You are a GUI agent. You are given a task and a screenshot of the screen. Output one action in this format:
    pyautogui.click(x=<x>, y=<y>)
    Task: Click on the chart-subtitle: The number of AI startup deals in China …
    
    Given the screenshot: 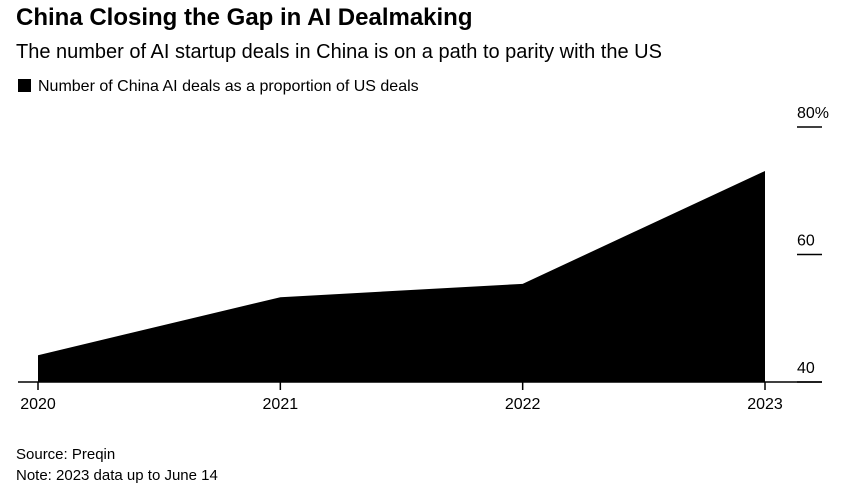 What is the action you would take?
    pyautogui.click(x=339, y=52)
    